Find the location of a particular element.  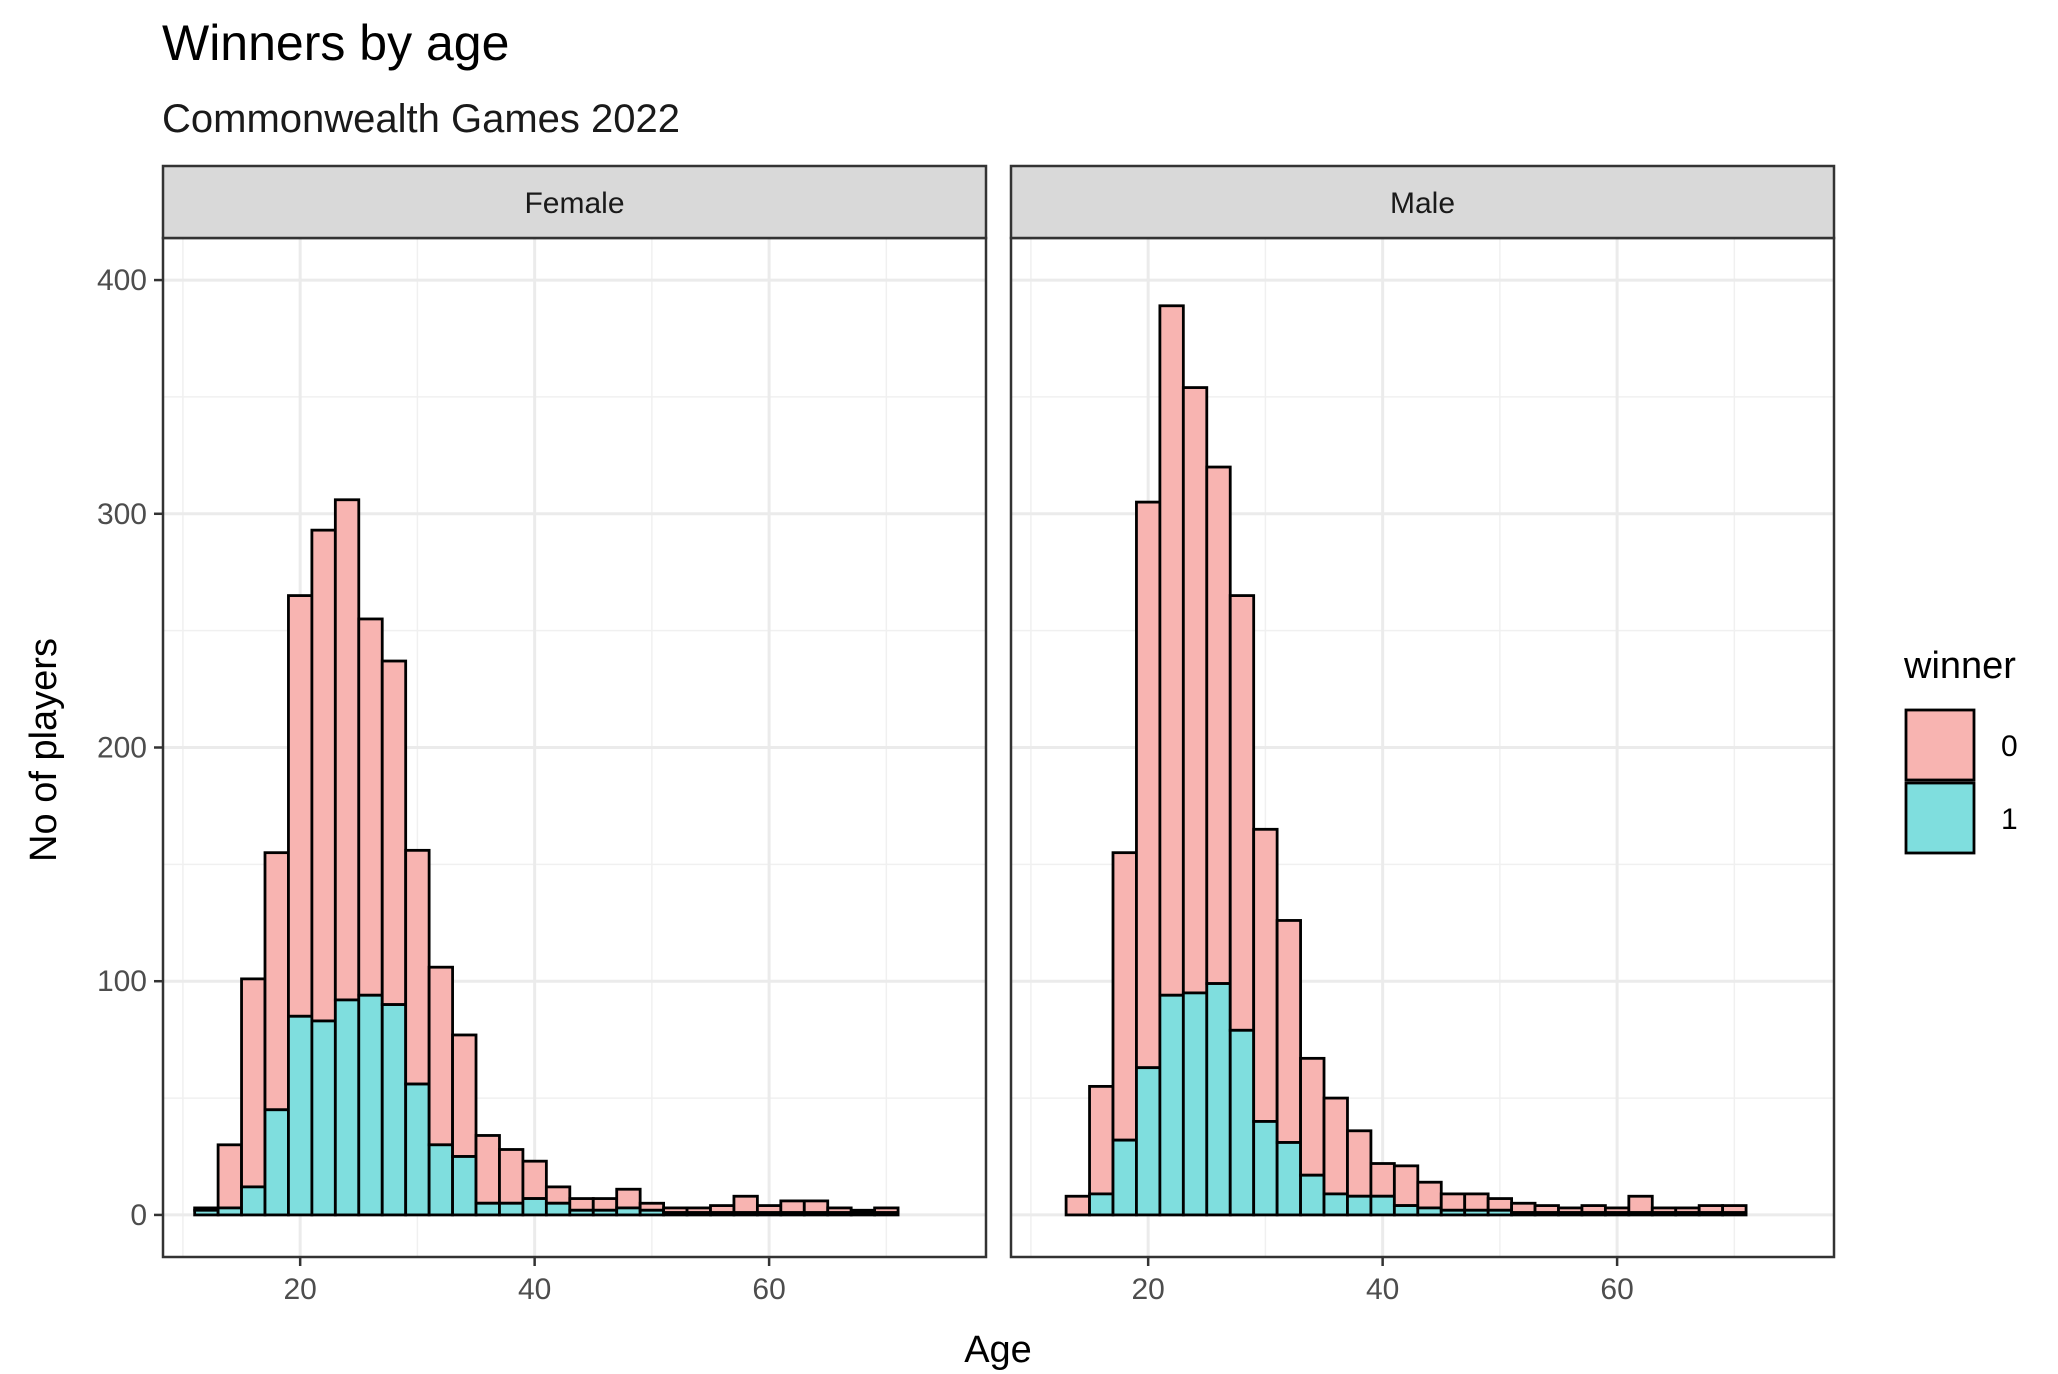

y-tick-label: 400 is located at coordinates (122, 280).